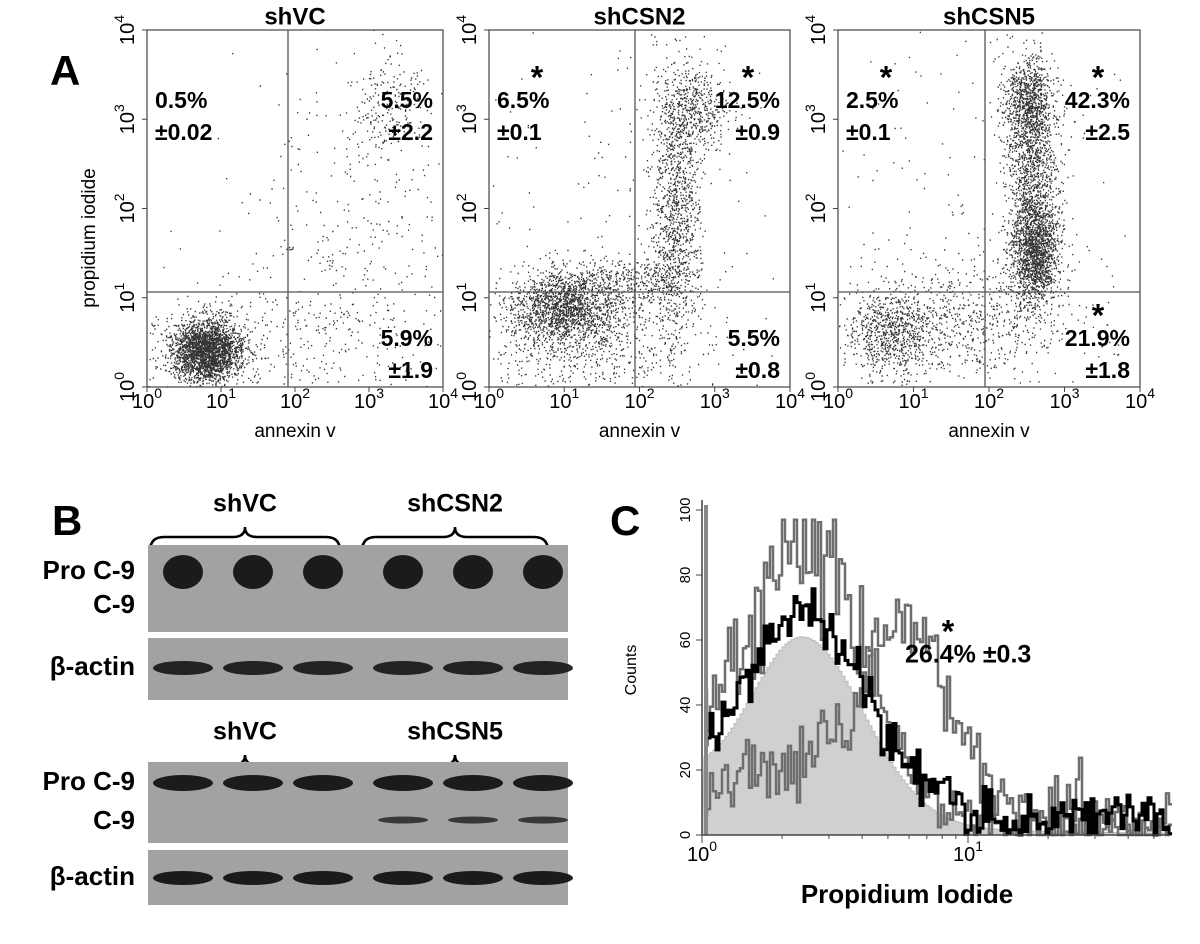 This screenshot has height=944, width=1200. Describe the element at coordinates (67, 520) in the screenshot. I see `panel-label: B` at that location.